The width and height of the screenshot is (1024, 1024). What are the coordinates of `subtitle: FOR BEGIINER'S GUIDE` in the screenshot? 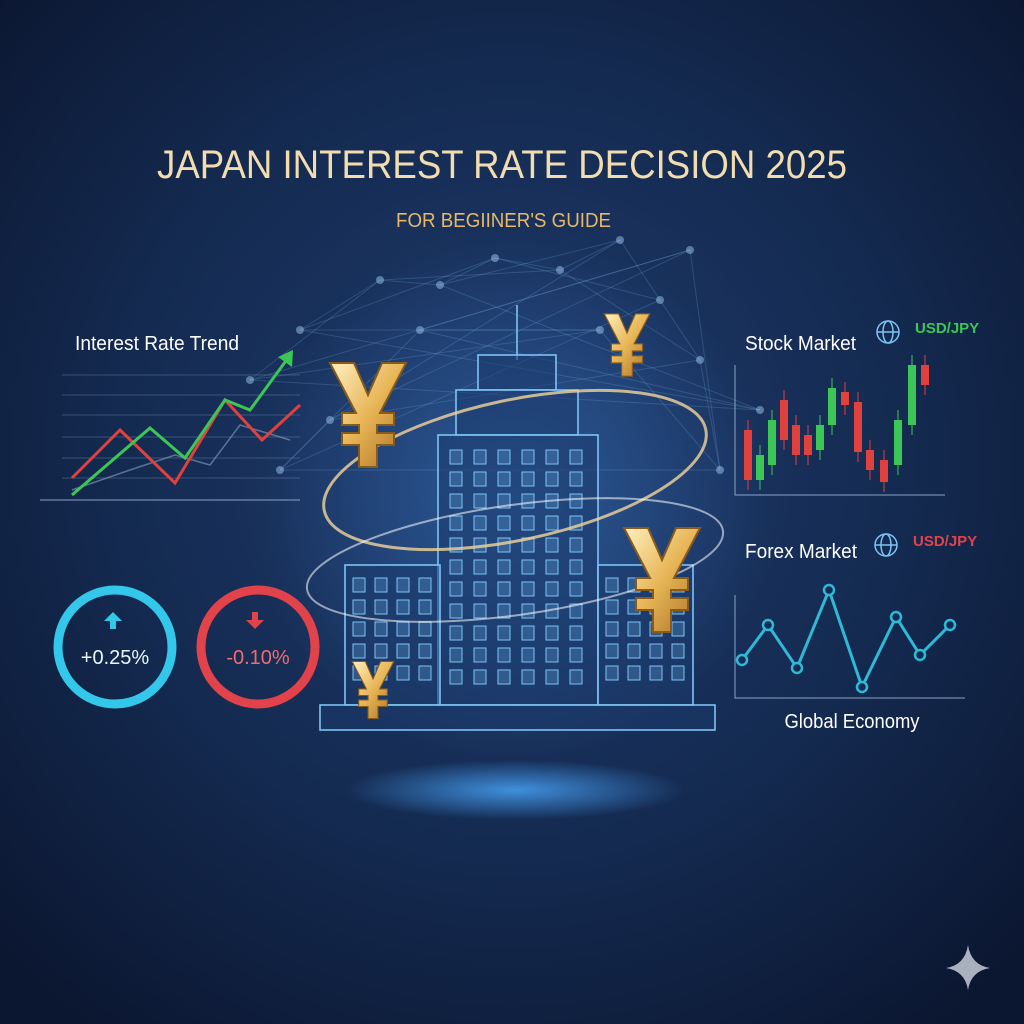 It's located at (503, 221).